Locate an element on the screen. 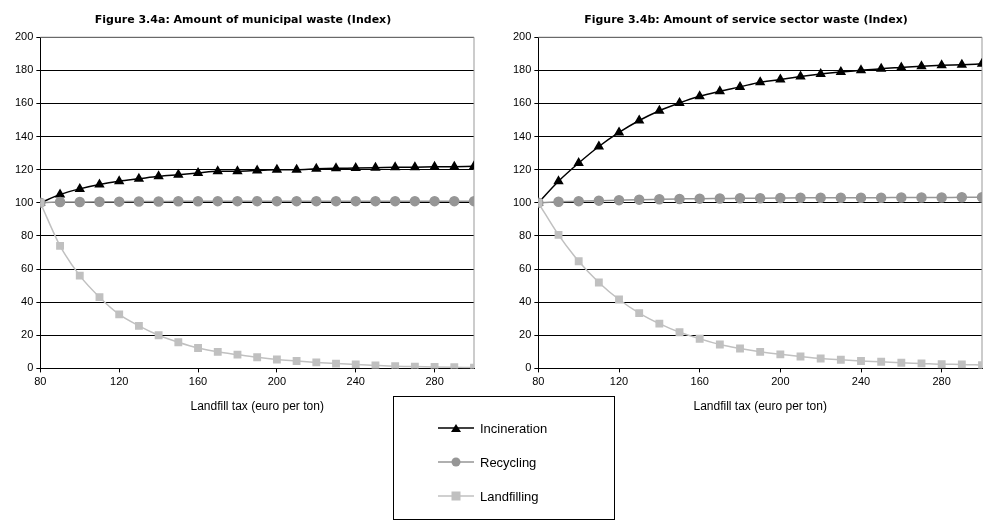 The width and height of the screenshot is (1004, 531). legend-label: Landfilling is located at coordinates (509, 496).